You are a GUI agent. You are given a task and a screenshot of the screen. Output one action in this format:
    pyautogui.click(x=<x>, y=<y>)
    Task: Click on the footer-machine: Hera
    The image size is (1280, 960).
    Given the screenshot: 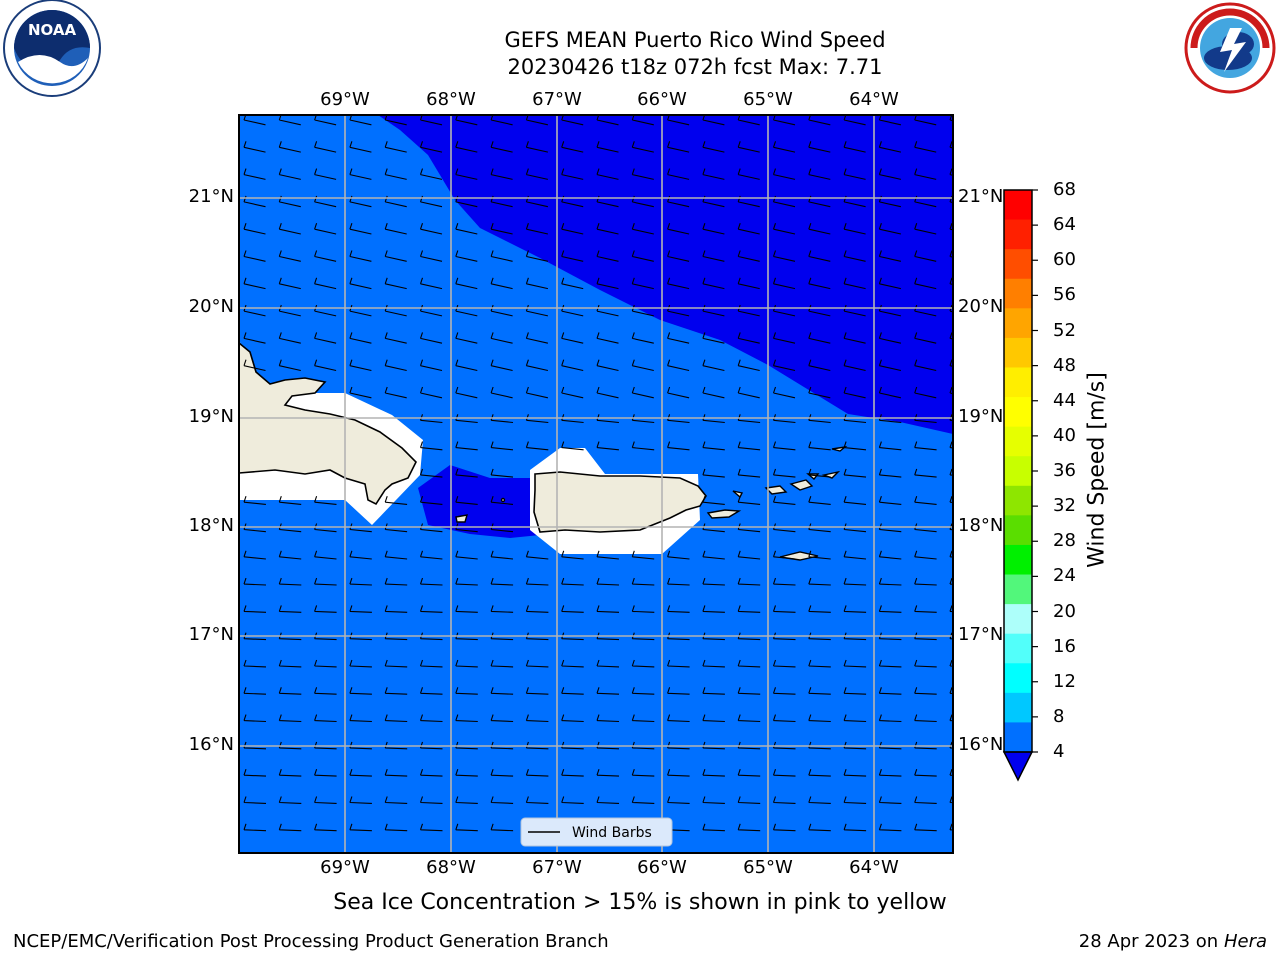 What is the action you would take?
    pyautogui.click(x=1245, y=941)
    